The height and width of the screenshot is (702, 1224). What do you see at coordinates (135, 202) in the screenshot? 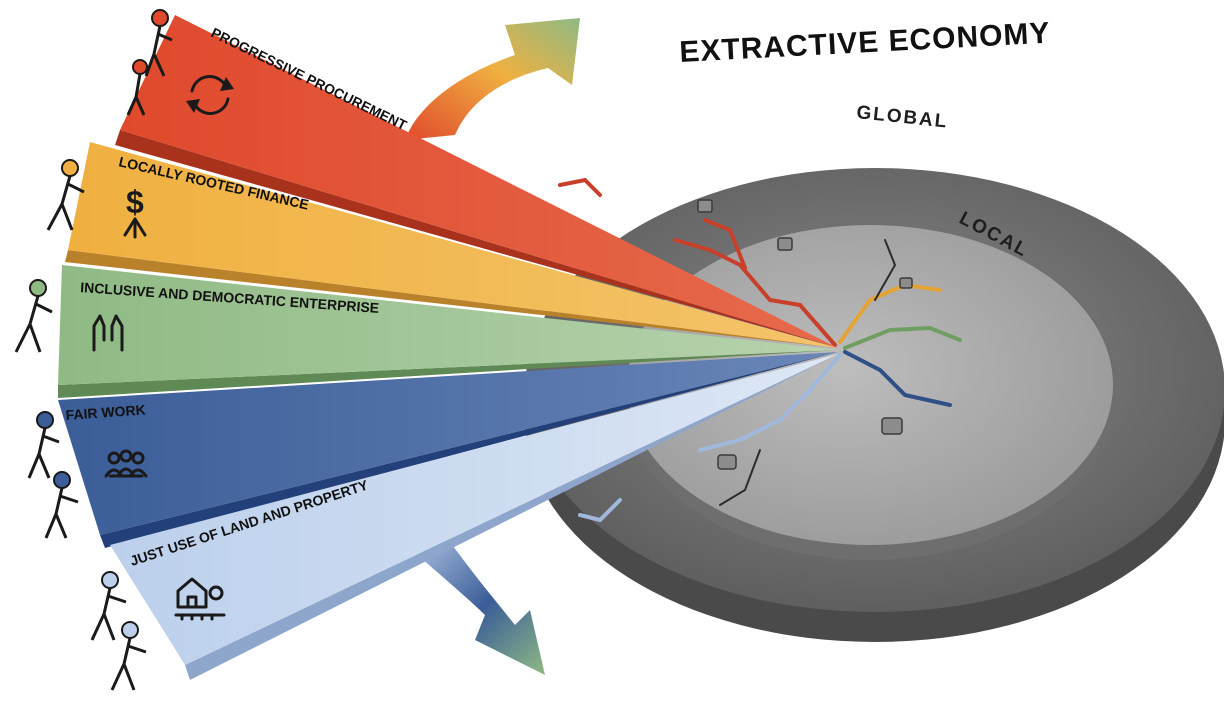
I see `dollar-glyph: $` at bounding box center [135, 202].